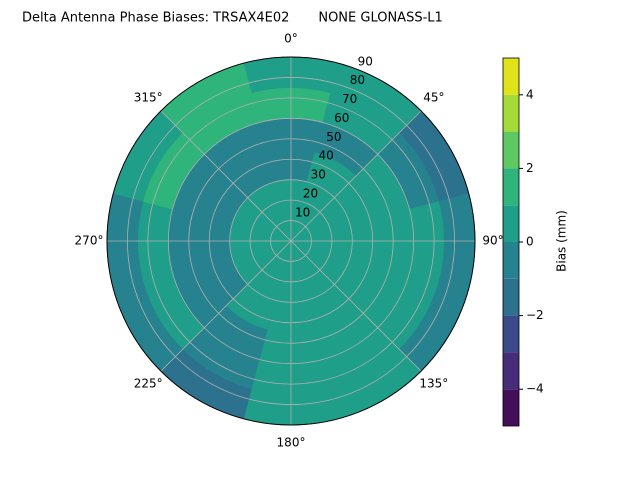  I want to click on r-tick-label: 20, so click(310, 193).